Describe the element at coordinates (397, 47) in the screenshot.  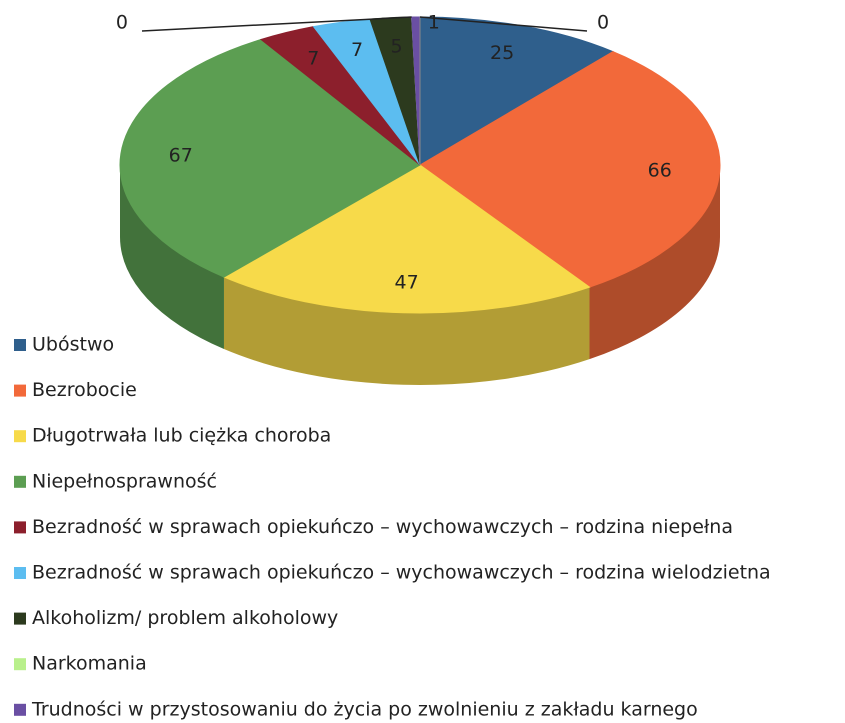
I see `data-label: 5` at that location.